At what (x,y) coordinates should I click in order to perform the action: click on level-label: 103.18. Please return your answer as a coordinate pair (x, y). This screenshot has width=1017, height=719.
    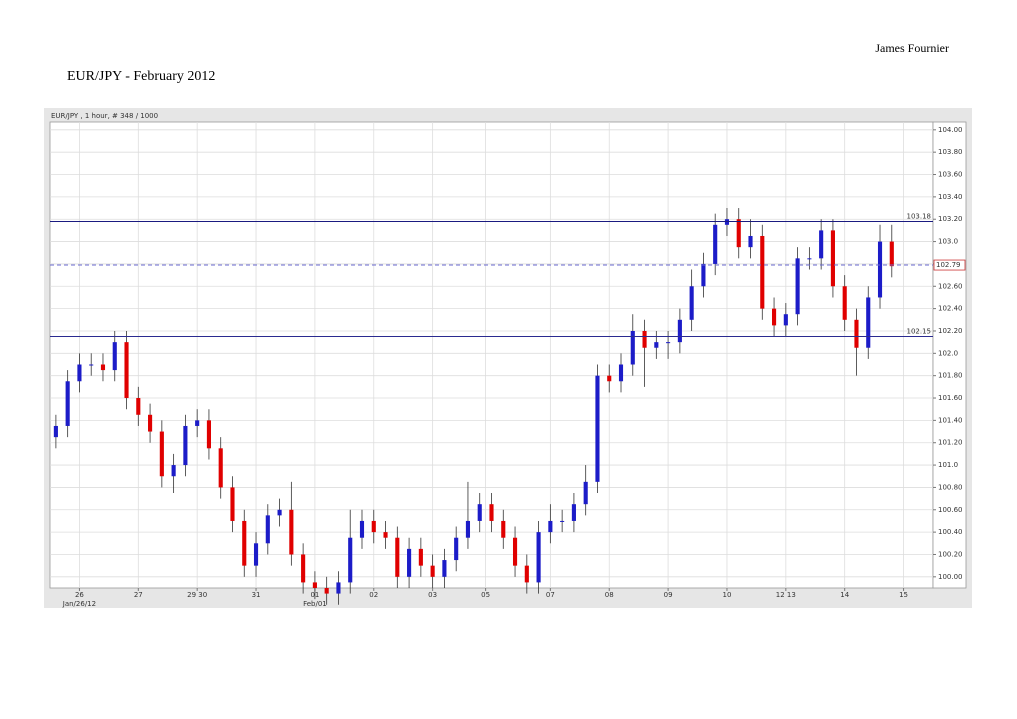
    Looking at the image, I should click on (919, 216).